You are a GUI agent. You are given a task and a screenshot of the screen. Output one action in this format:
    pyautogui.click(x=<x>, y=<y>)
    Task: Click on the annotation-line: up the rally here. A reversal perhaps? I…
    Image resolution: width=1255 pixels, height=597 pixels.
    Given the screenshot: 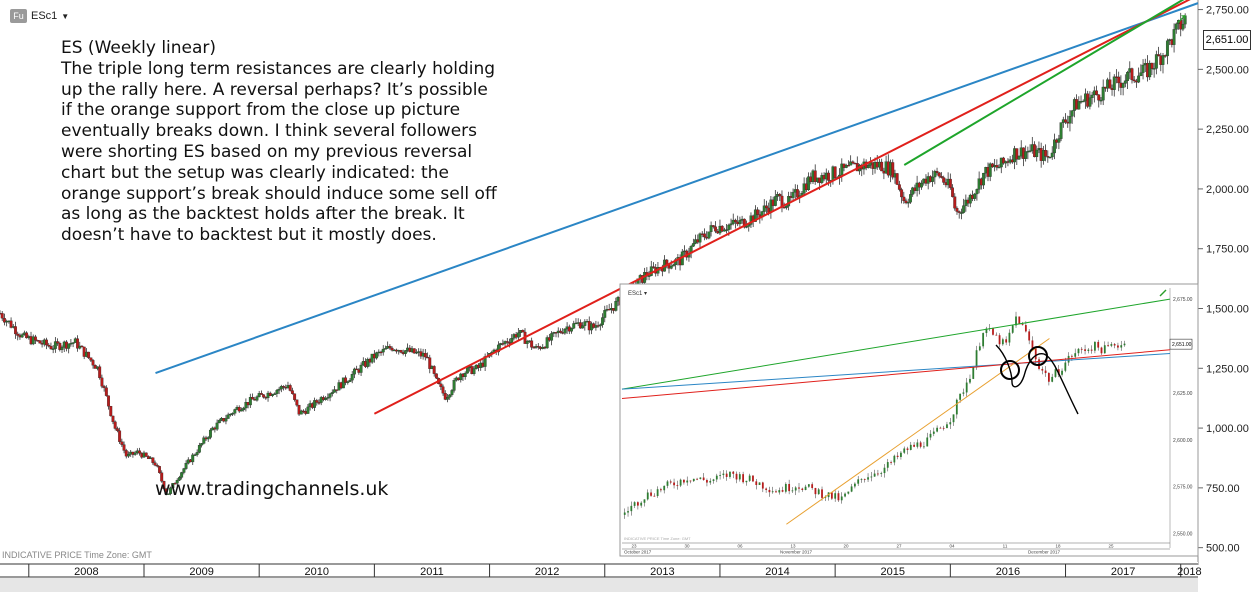 What is the action you would take?
    pyautogui.click(x=274, y=89)
    